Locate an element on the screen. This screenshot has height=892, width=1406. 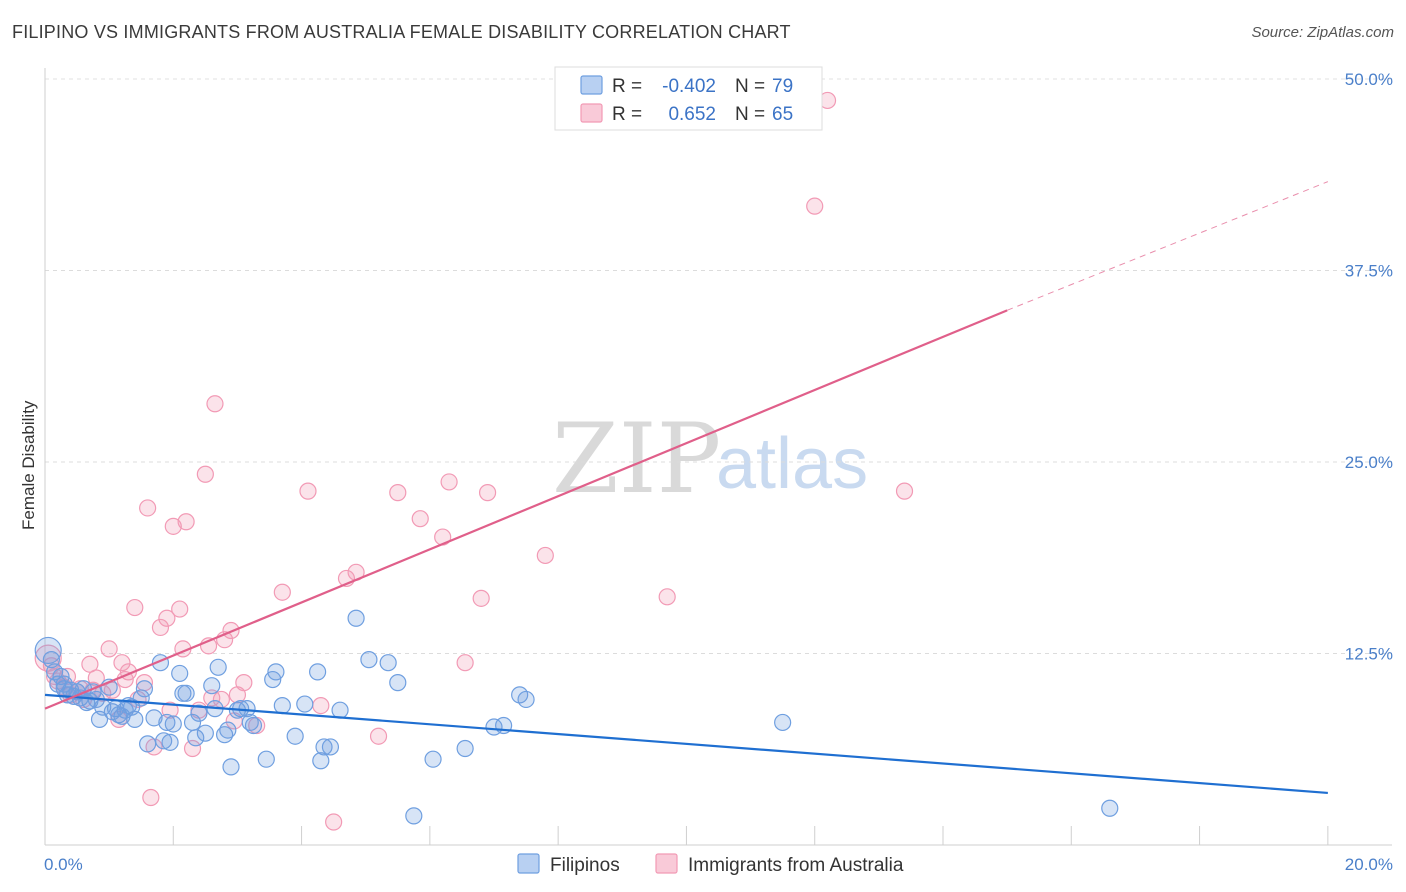
series-legend: Filipinos Immigrants from Australia is located at coordinates (710, 864).